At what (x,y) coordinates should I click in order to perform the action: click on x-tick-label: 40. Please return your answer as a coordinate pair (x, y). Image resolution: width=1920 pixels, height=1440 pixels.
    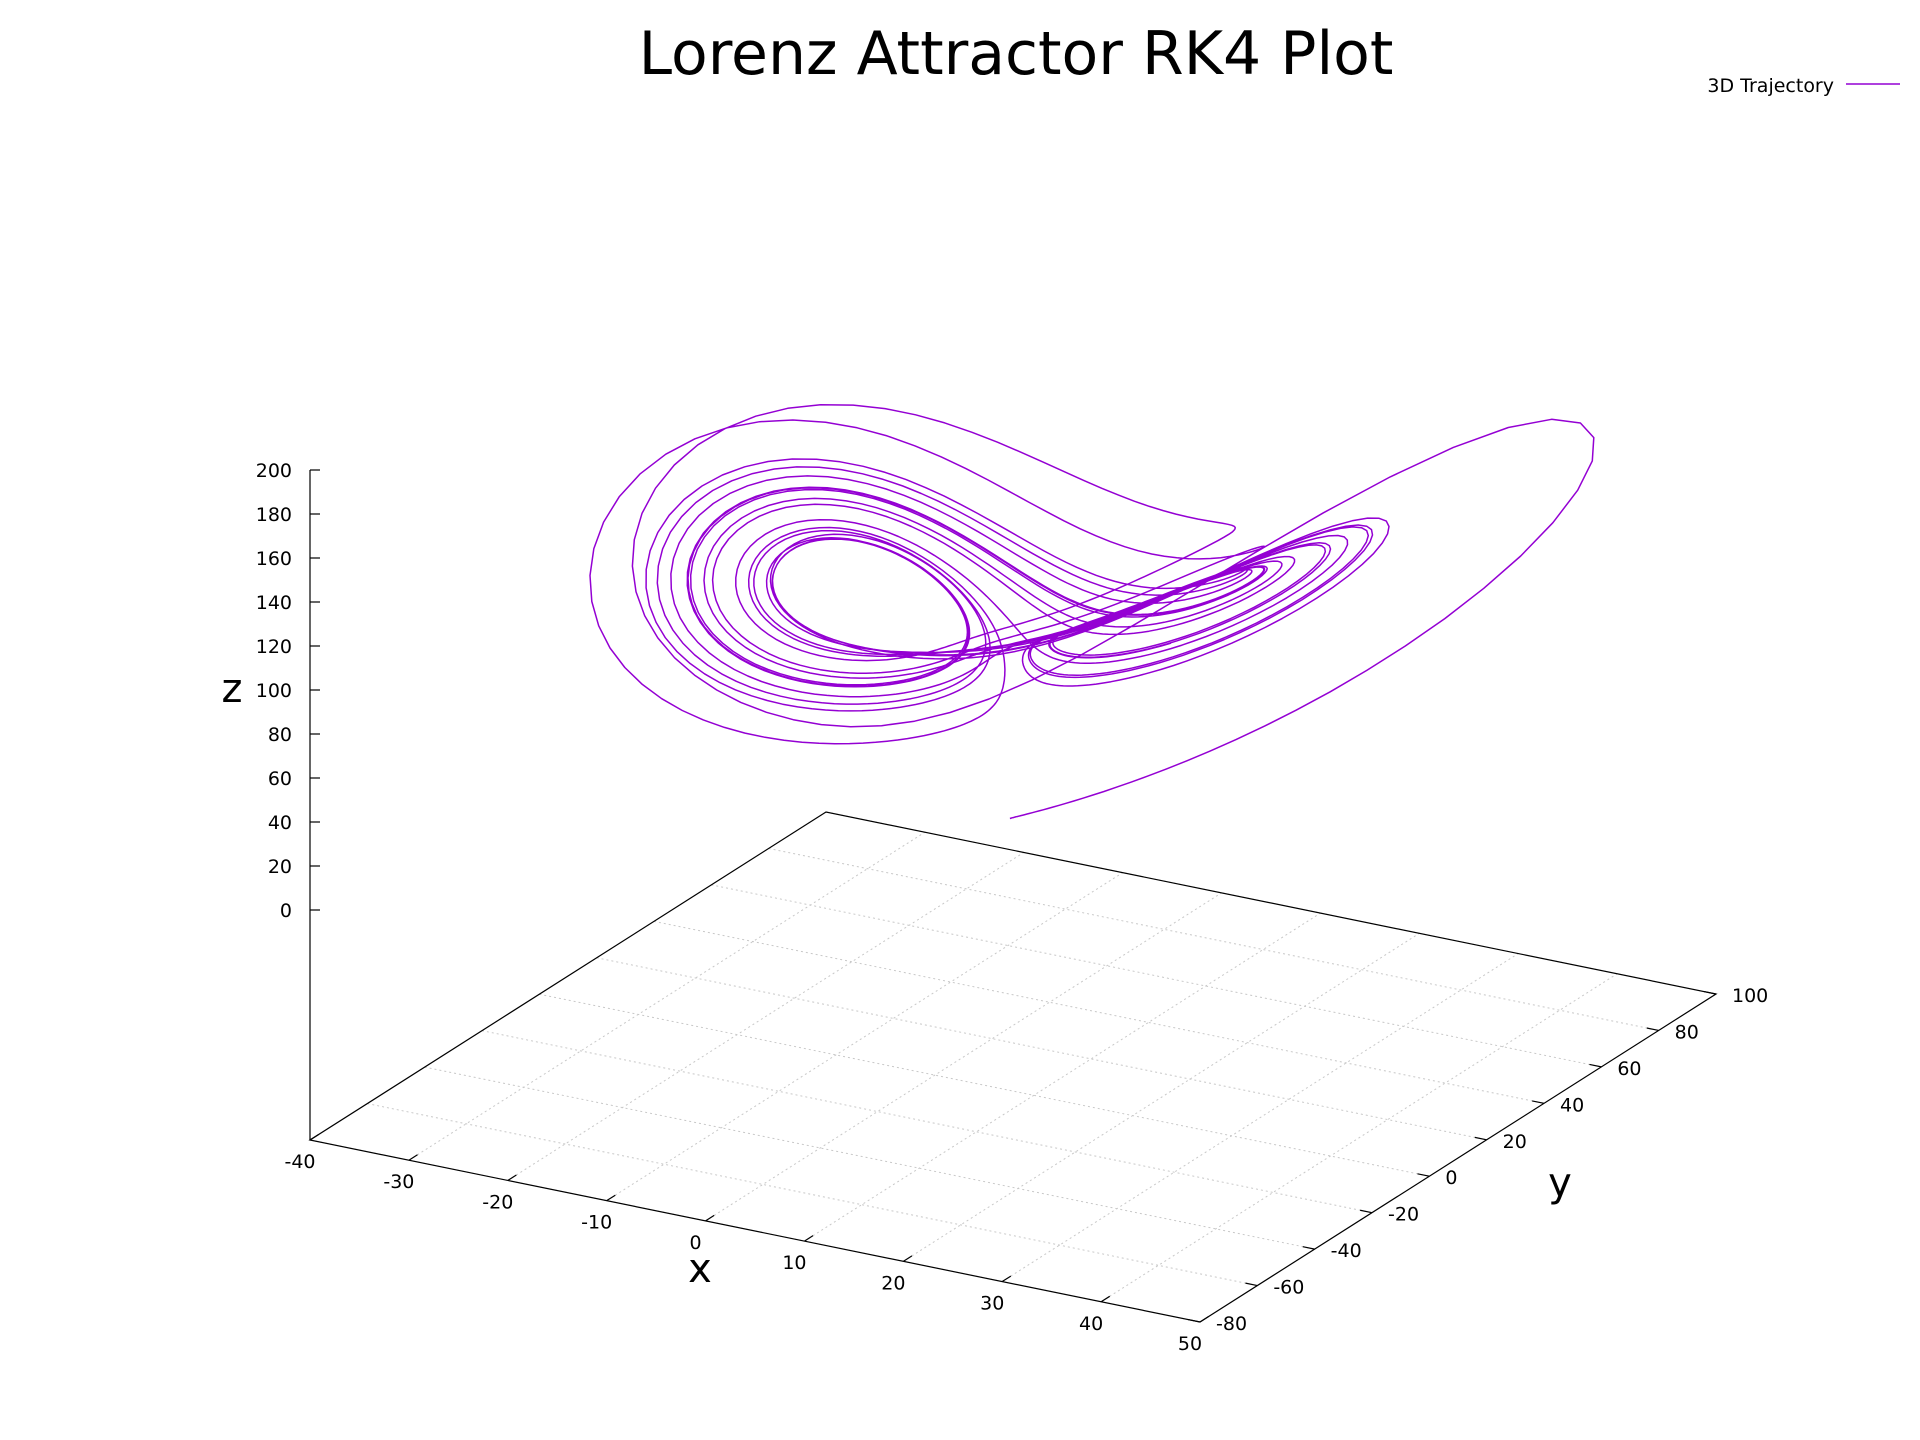
    Looking at the image, I should click on (1091, 1324).